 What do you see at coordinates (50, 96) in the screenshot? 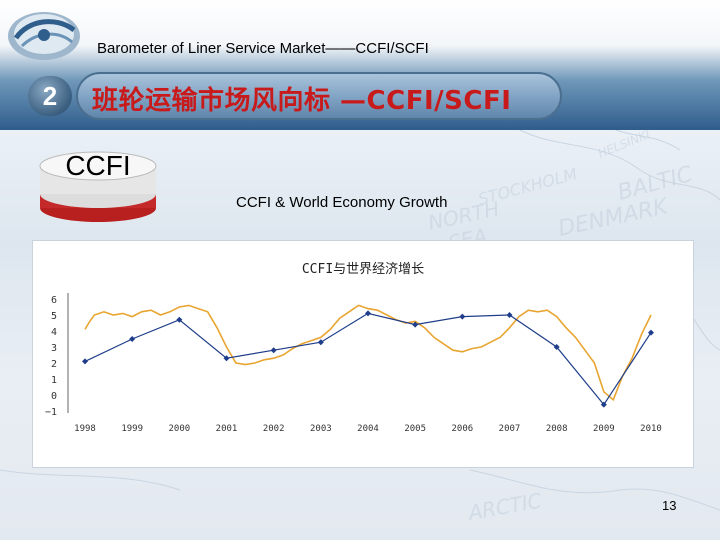
I see `section-number: 2` at bounding box center [50, 96].